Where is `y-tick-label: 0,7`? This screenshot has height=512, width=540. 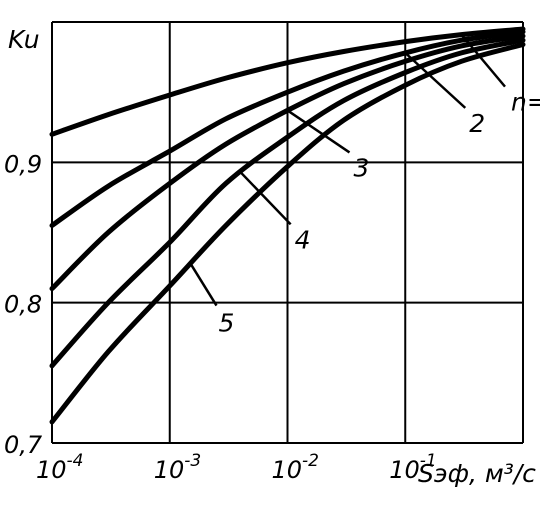
y-tick-label: 0,7 is located at coordinates (23, 445).